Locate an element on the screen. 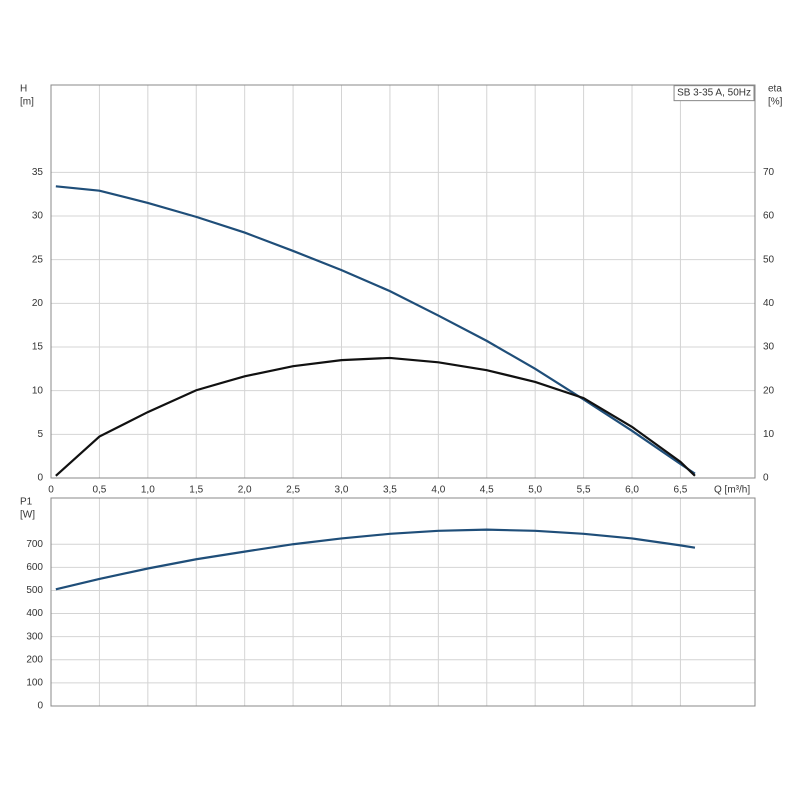 This screenshot has height=800, width=800. y-tick-label: 10 is located at coordinates (38, 390).